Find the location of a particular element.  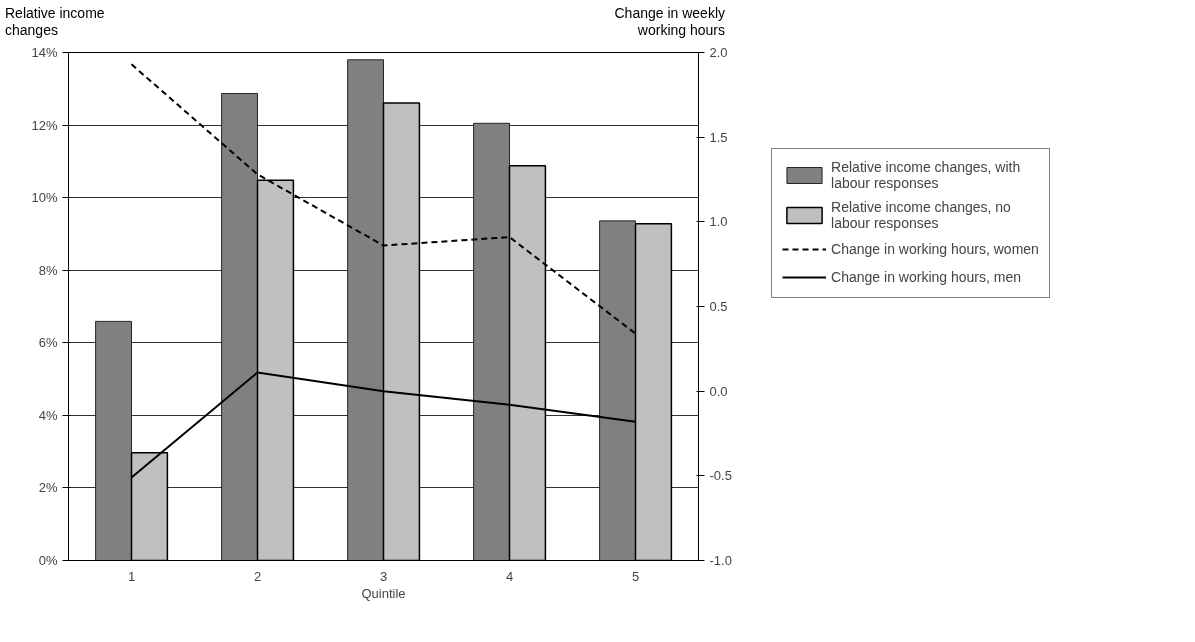

y-tick-label: 8% is located at coordinates (48, 270).